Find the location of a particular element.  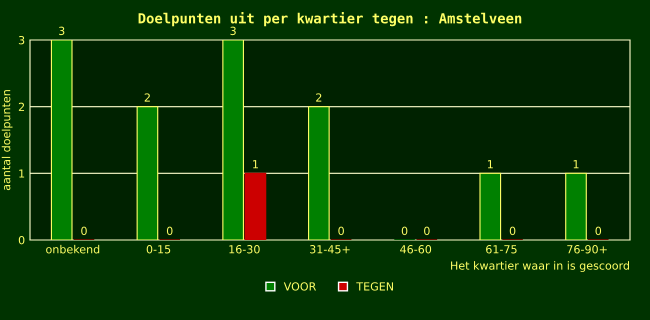

y-tick-label: 3 is located at coordinates (21, 40).